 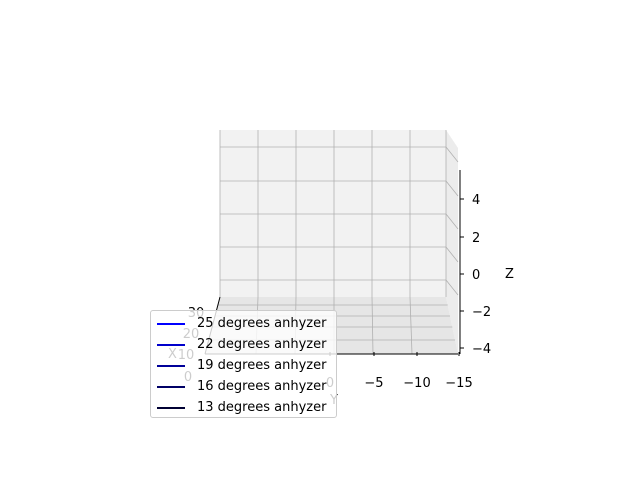 I want to click on z-tick-label: −4, so click(x=481, y=349).